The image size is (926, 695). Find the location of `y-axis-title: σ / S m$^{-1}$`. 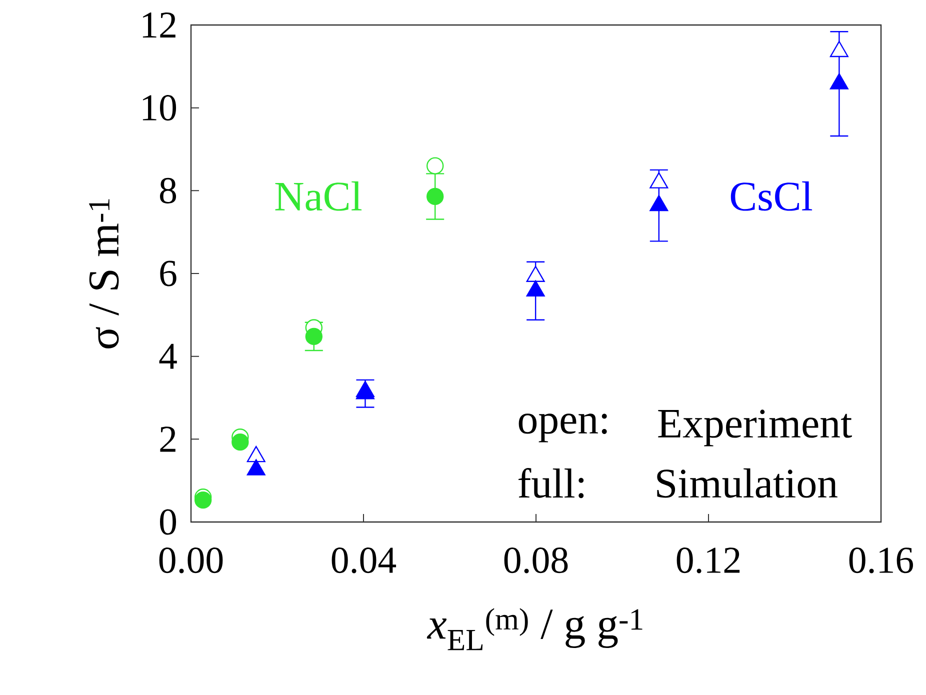

y-axis-title: σ / S m$^{-1}$ is located at coordinates (104, 273).